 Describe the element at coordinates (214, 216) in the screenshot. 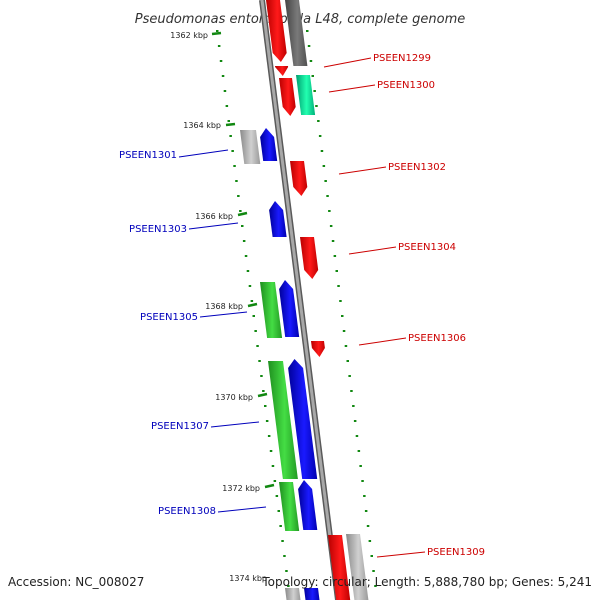

I see `kbp-label: 1366 kbp` at that location.